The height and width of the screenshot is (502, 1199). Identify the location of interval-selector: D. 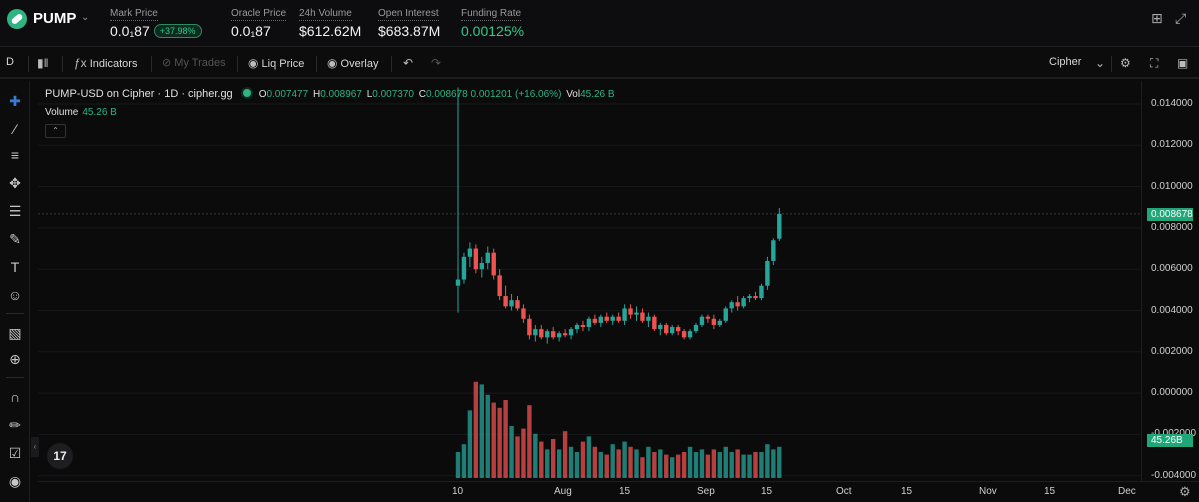
(10, 62).